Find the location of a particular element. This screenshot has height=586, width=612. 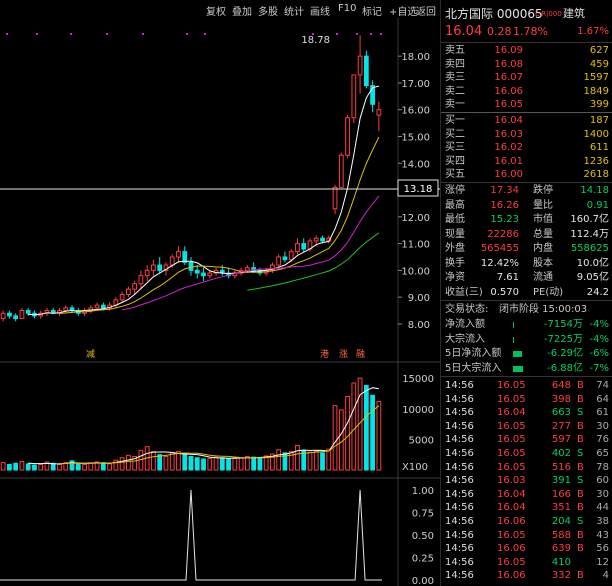

multi-stock-button: 多股 is located at coordinates (268, 12).